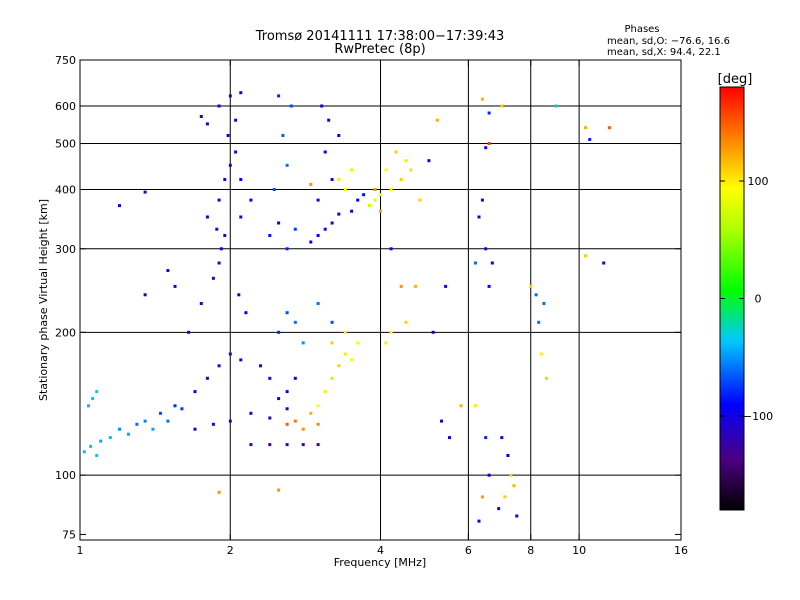 This screenshot has height=600, width=800. Describe the element at coordinates (65, 60) in the screenshot. I see `y-tick-label: 750` at that location.